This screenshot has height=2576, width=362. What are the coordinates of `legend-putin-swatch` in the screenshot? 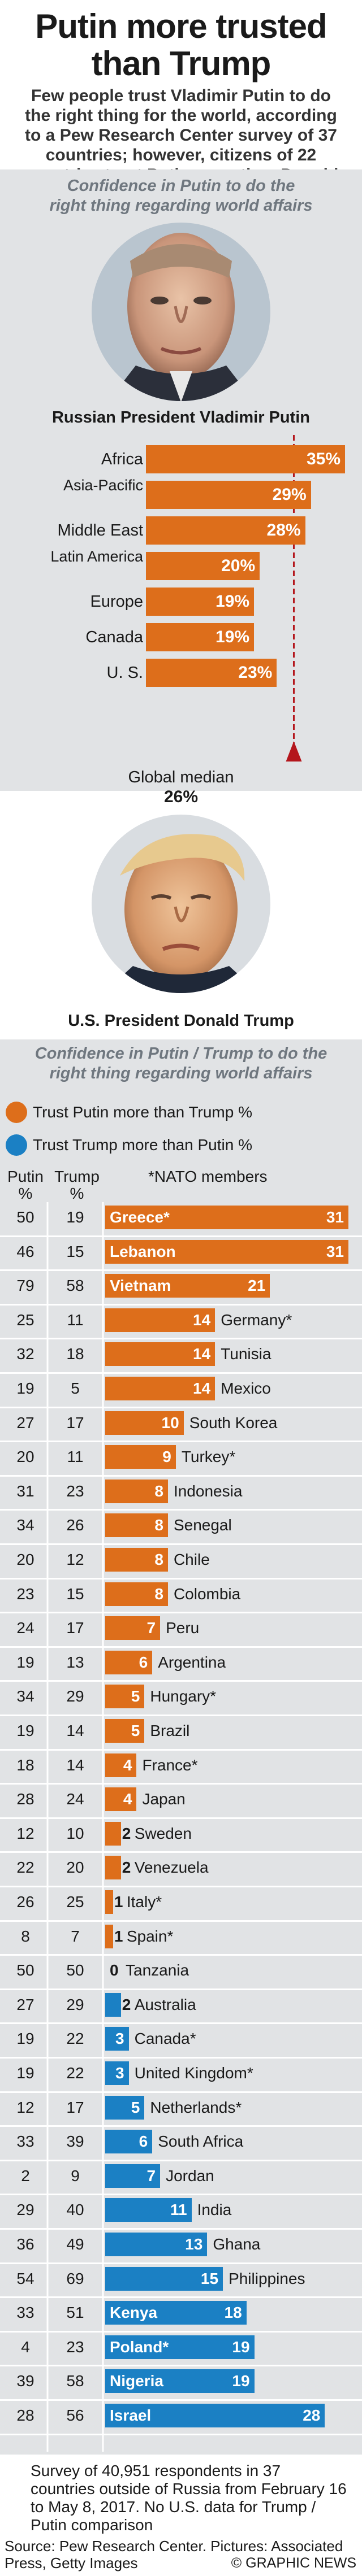 It's located at (16, 1112).